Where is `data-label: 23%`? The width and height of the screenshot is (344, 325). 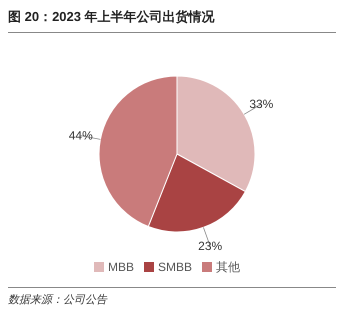 data-label: 23% is located at coordinates (210, 246).